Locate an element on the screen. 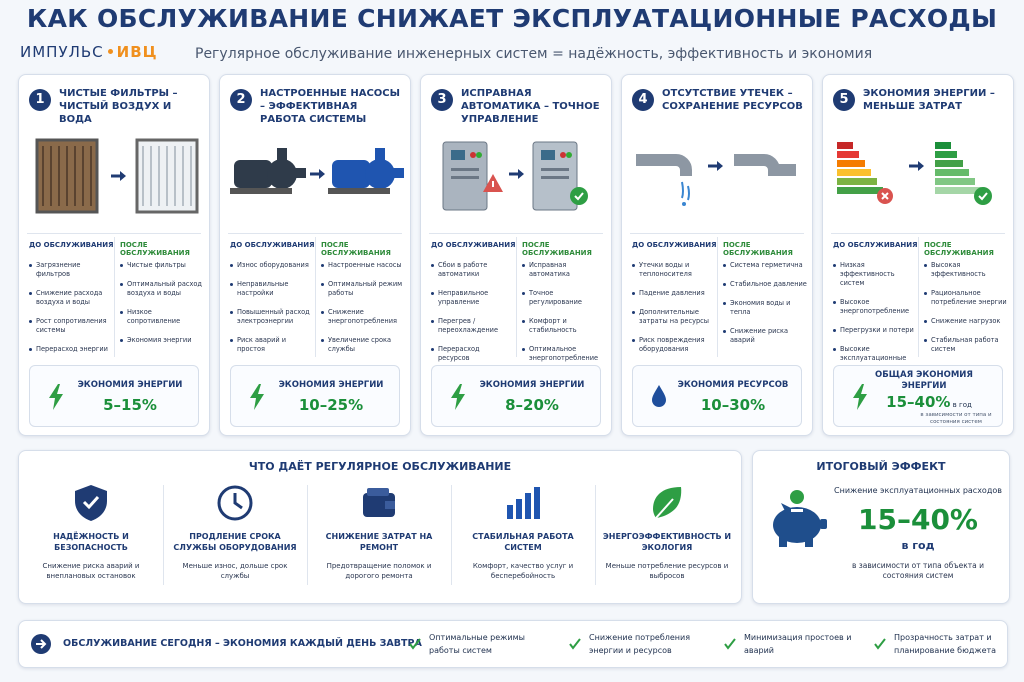 The image size is (1024, 682). benefit-title: СТАБИЛЬНАЯ РАБОТА СИСТЕМ is located at coordinates (523, 542).